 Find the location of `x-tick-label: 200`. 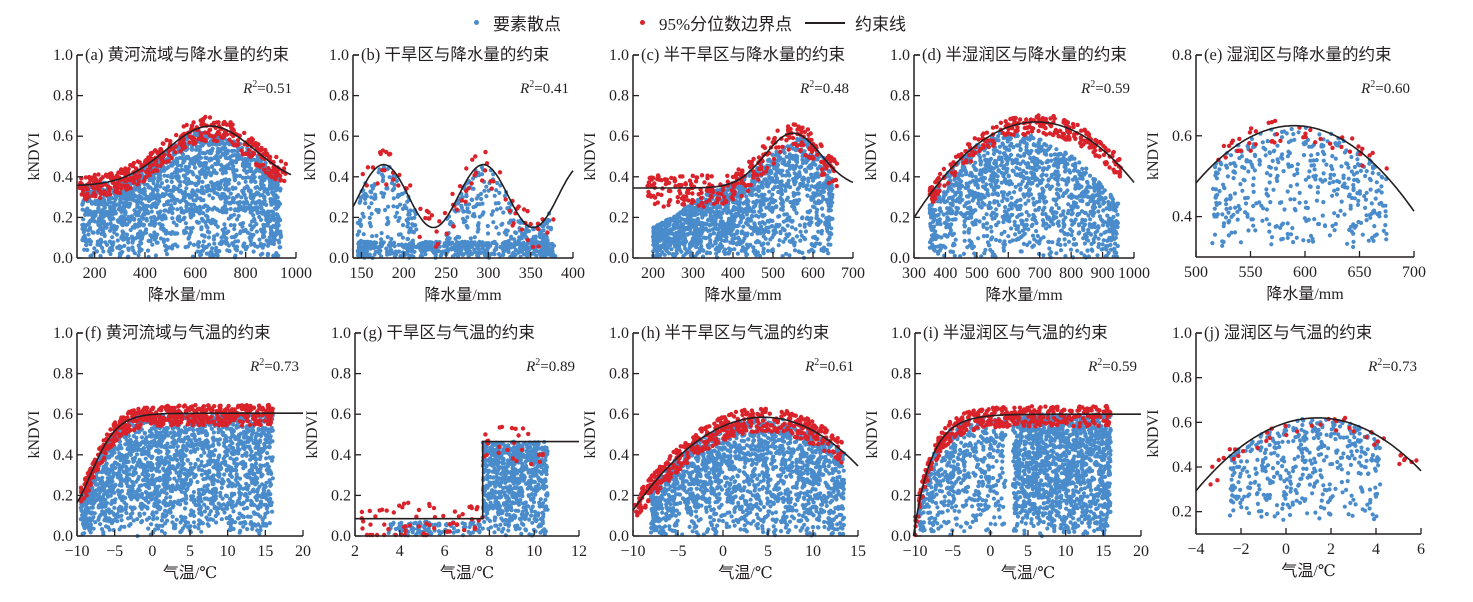

x-tick-label: 200 is located at coordinates (95, 273).